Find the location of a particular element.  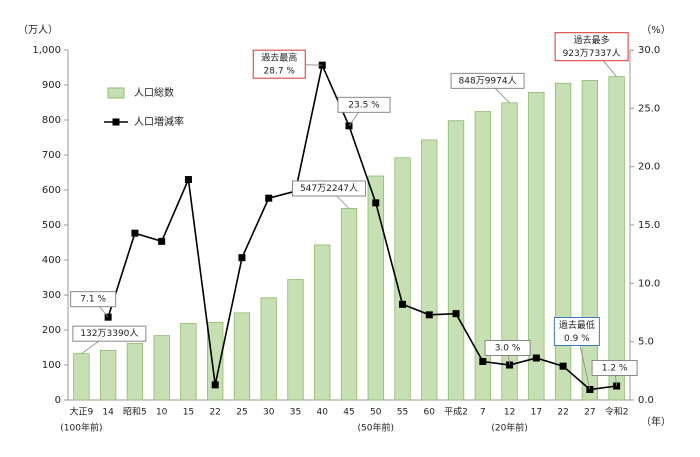

y2-tick-label: 5.0 is located at coordinates (646, 342).